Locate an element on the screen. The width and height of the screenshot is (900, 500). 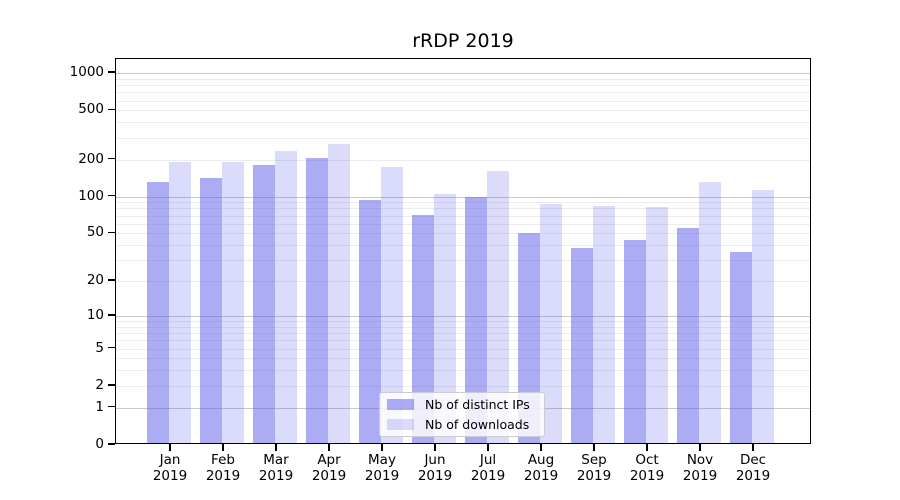
x-tick-year-Nov: 2019 is located at coordinates (700, 476).